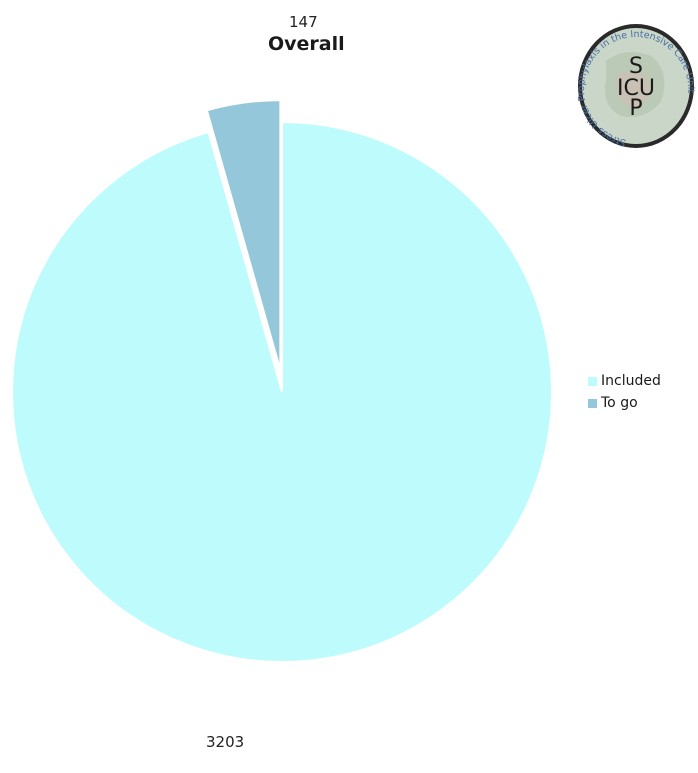  I want to click on pie-slice-to-go, so click(243, 235).